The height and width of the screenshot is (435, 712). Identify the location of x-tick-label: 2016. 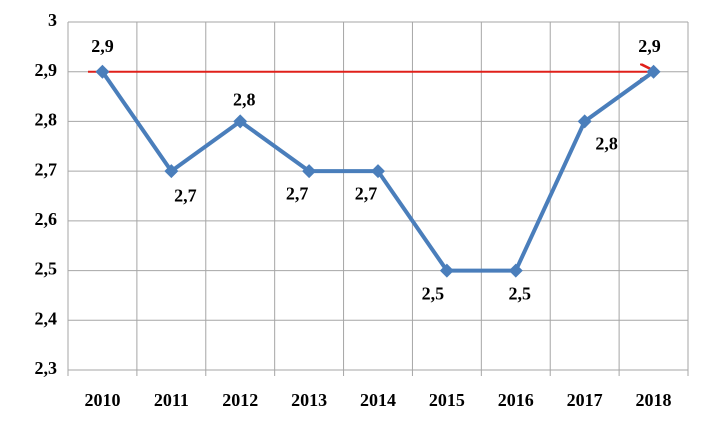
(516, 400).